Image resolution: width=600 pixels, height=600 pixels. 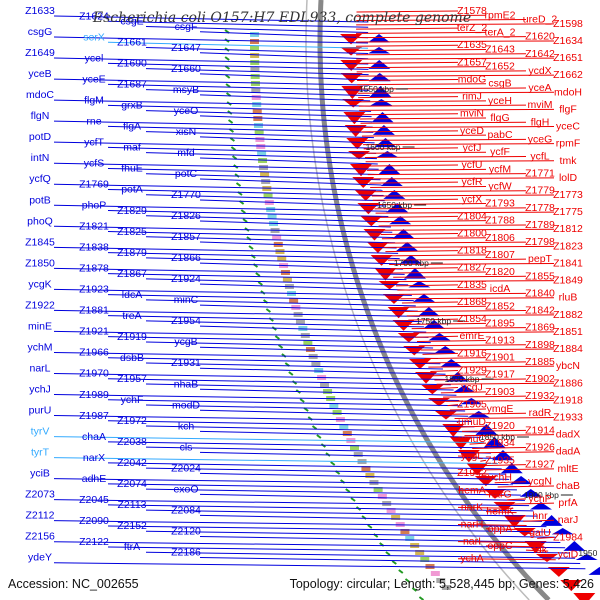 I want to click on gene-label: ychA, so click(x=471, y=559).